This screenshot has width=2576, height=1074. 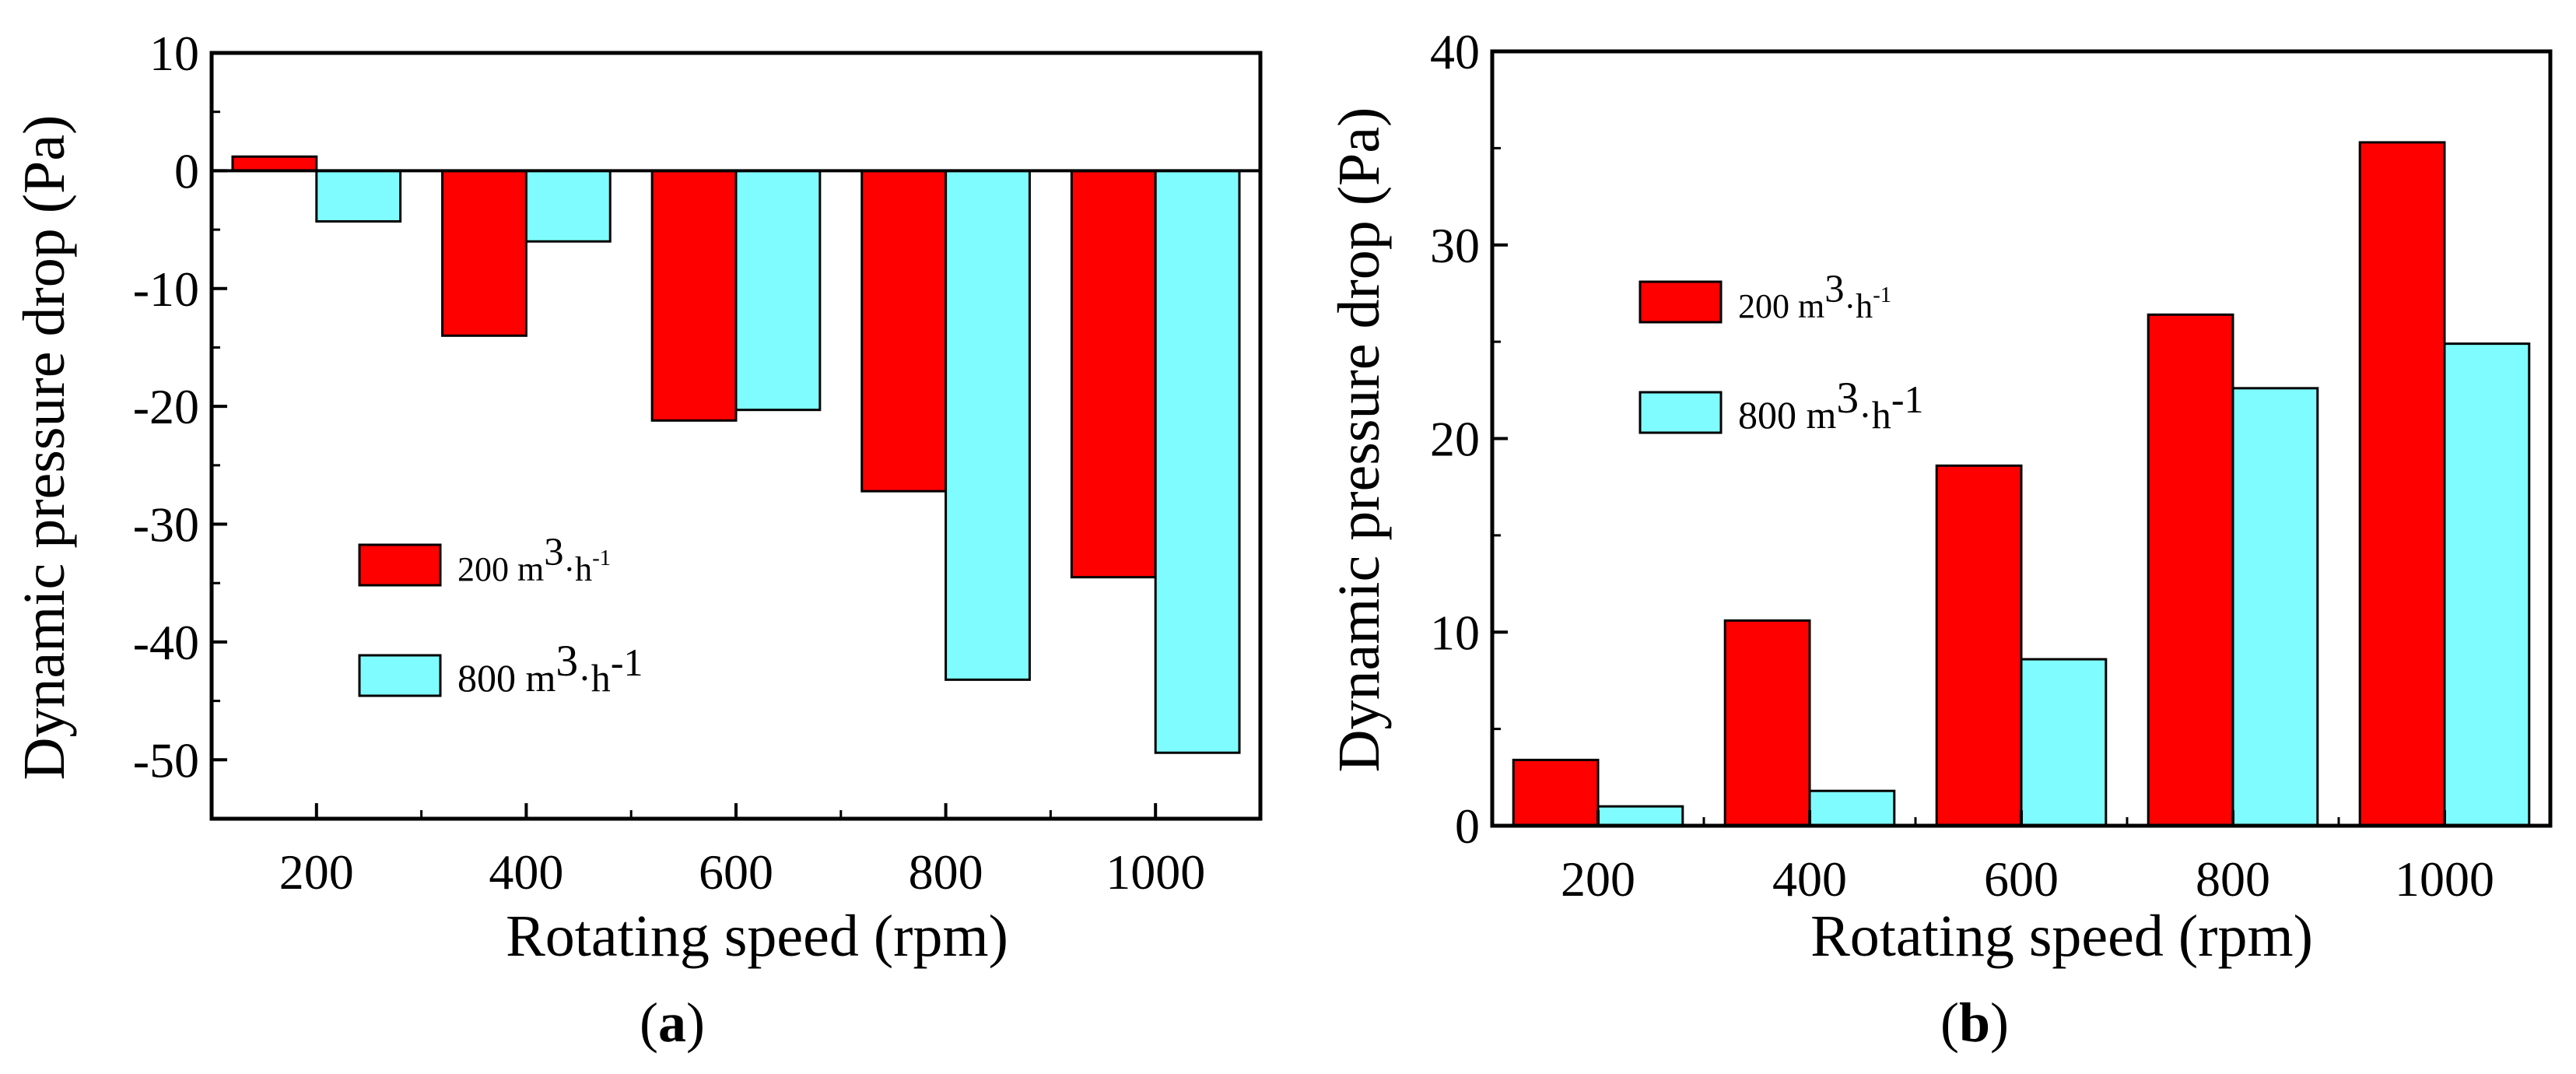 What do you see at coordinates (2233, 879) in the screenshot?
I see `chart-b-xtick-label: 800` at bounding box center [2233, 879].